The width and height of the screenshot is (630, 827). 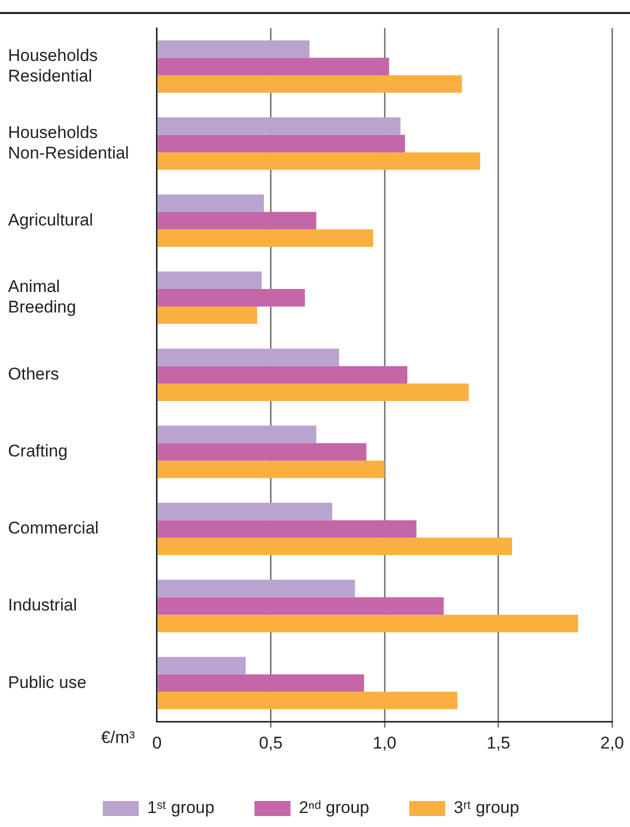 I want to click on y-tick-label: Public use, so click(x=47, y=682).